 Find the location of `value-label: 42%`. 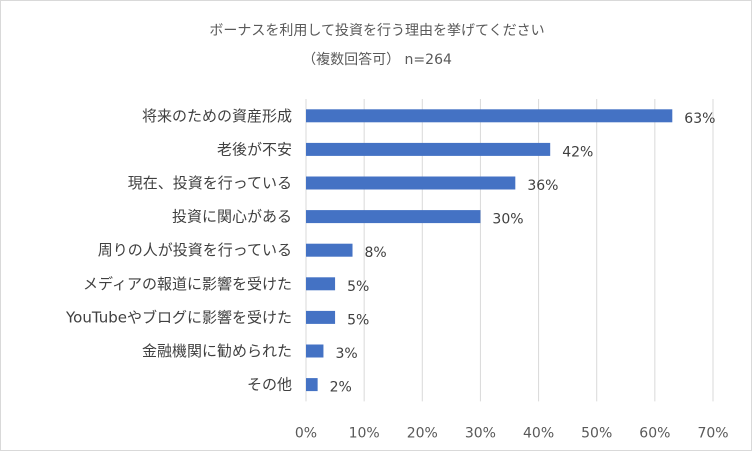

value-label: 42% is located at coordinates (577, 152).